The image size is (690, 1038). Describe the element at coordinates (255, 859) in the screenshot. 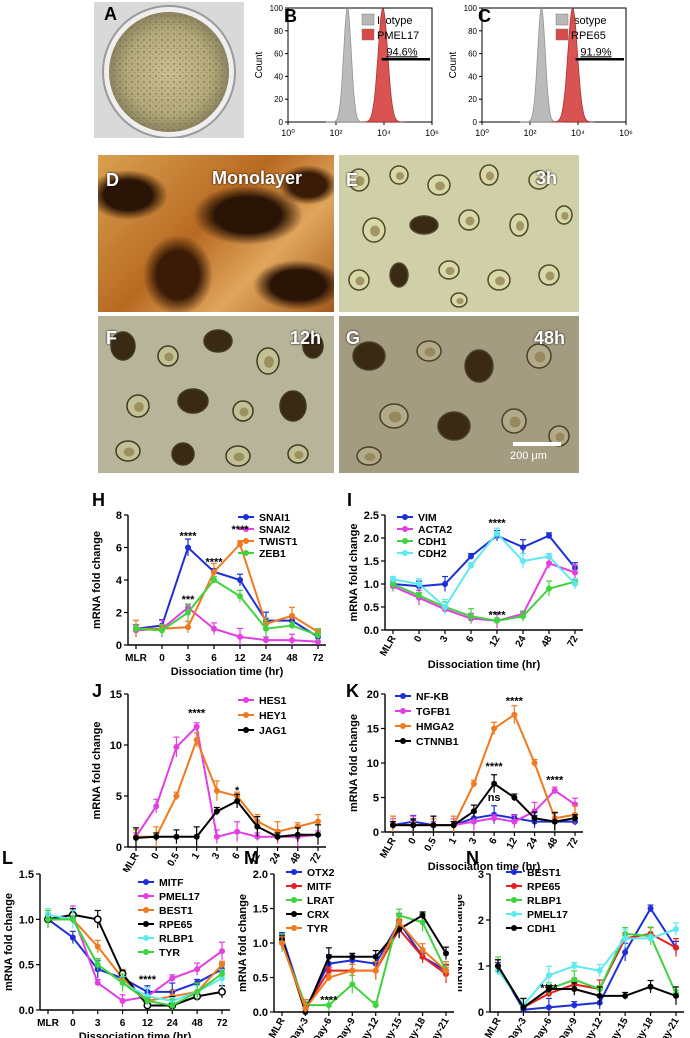

I see `x-tick-label: 12` at that location.